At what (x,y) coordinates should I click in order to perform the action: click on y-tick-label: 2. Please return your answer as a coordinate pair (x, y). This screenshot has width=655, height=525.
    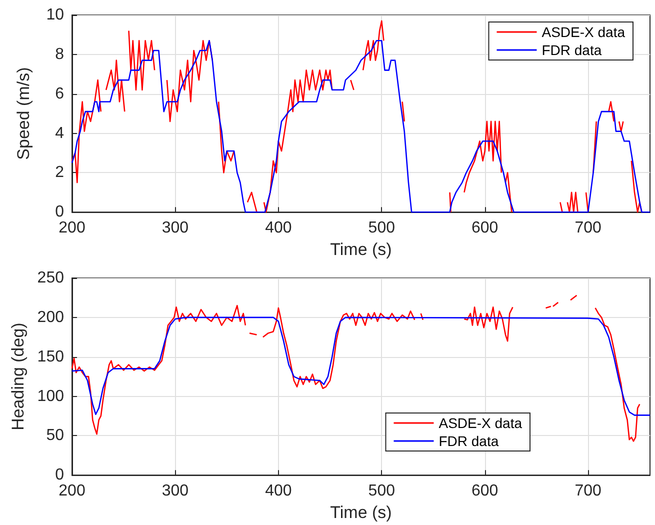
    Looking at the image, I should click on (59, 173).